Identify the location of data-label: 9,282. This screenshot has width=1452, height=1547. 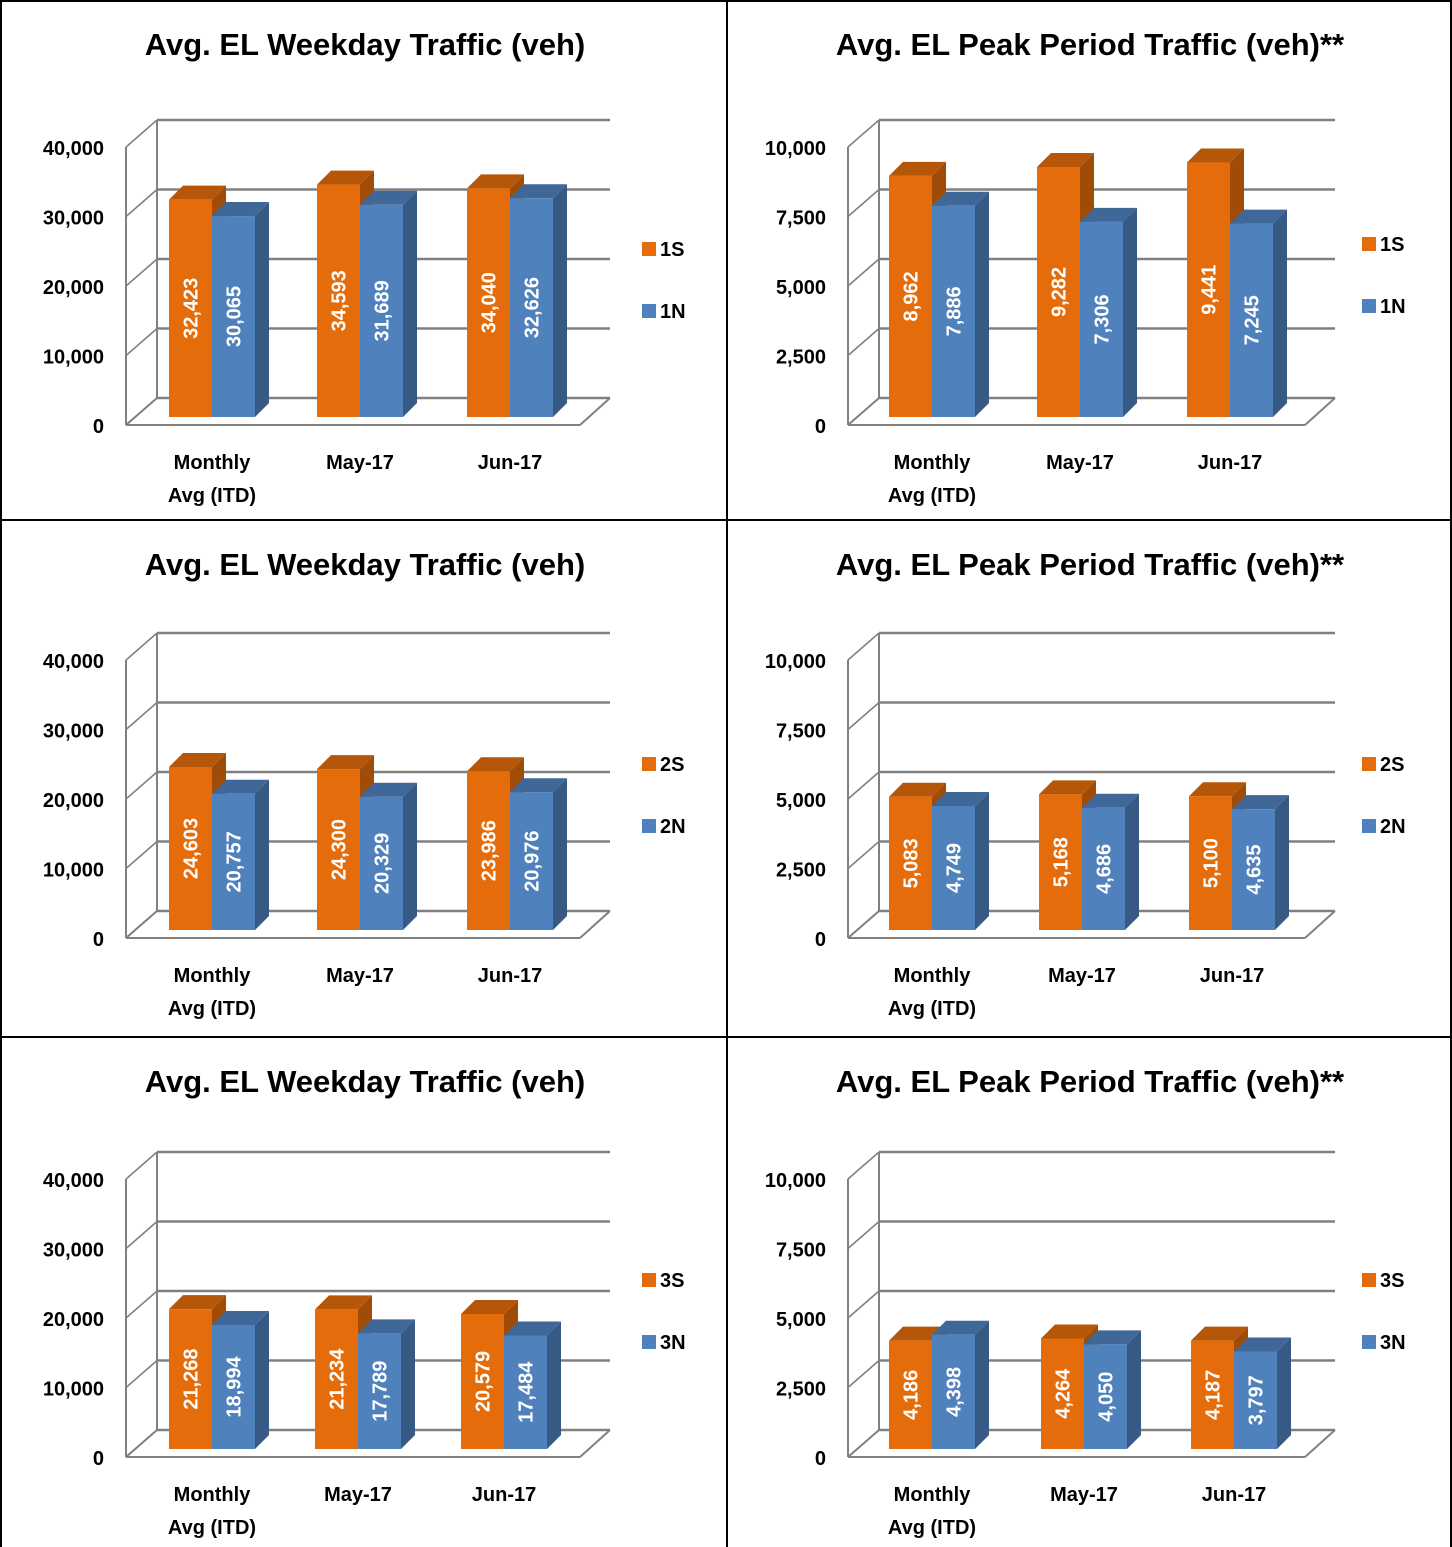
(1060, 292).